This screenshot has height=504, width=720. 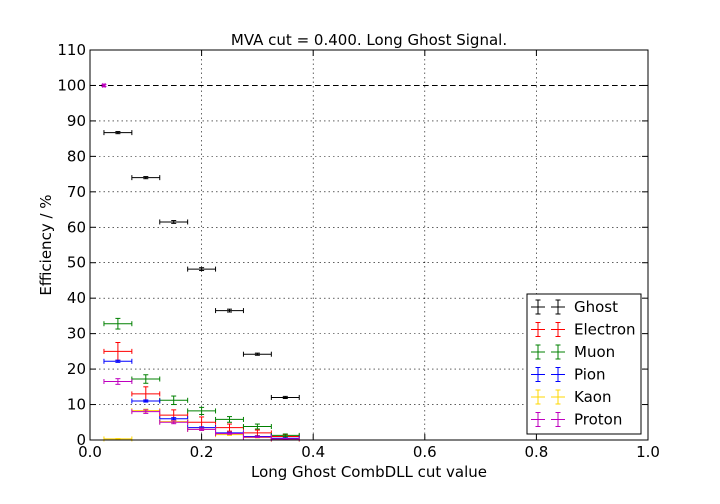 What do you see at coordinates (571, 397) in the screenshot?
I see `legend-entry-kaon: Kaon` at bounding box center [571, 397].